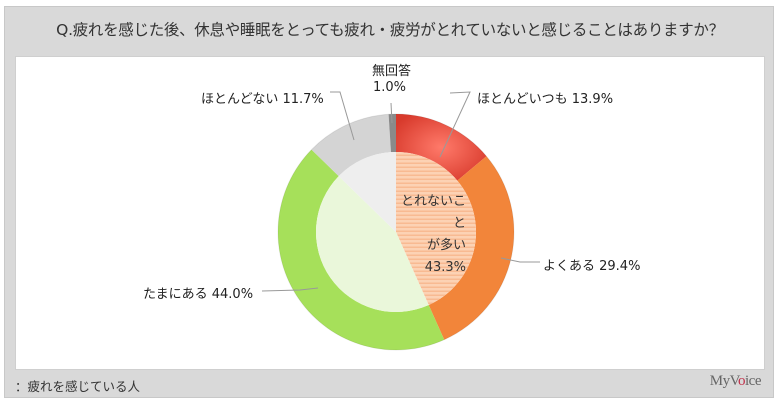 This screenshot has width=780, height=405. I want to click on inner-slice-summary, so click(436, 229).